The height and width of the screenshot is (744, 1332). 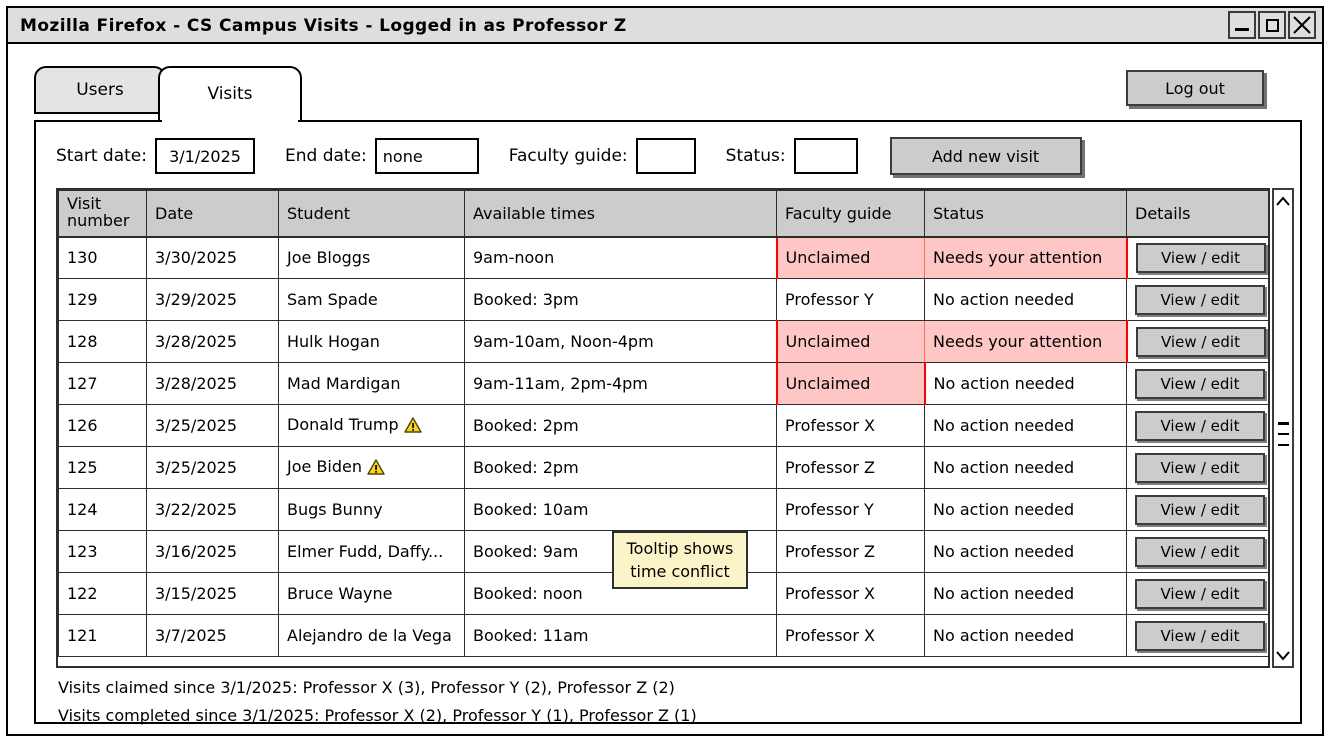 I want to click on tab-users-label: Users, so click(x=100, y=90).